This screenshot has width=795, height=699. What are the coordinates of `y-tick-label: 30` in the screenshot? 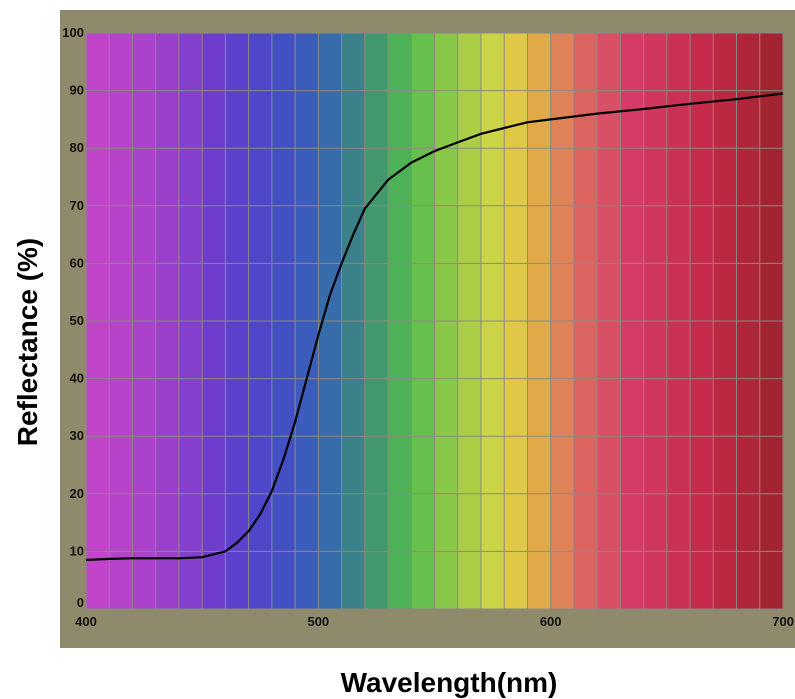 It's located at (77, 435).